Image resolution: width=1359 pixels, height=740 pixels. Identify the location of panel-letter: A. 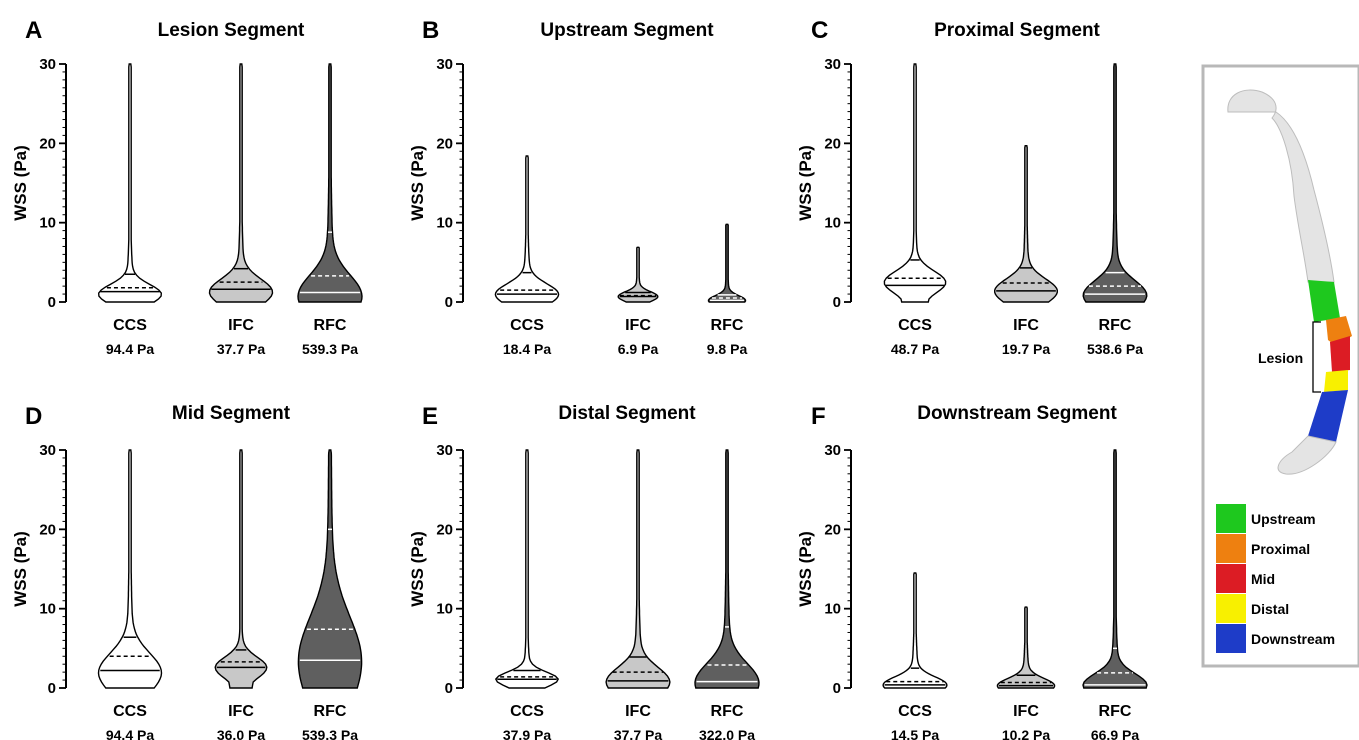
(33, 30).